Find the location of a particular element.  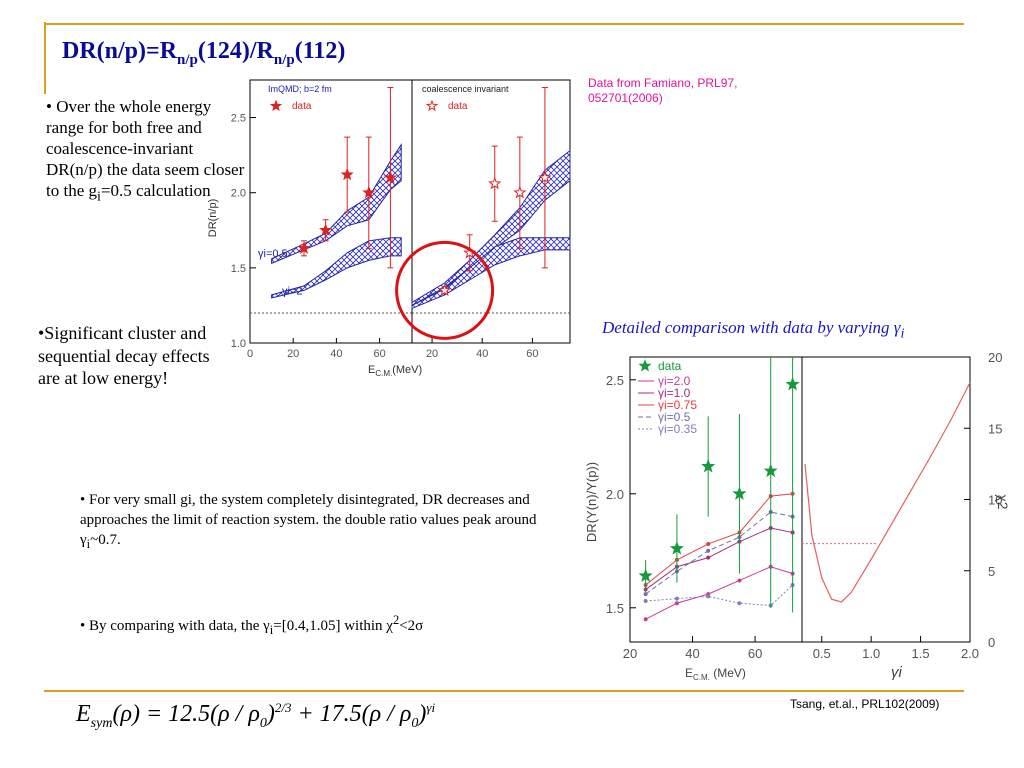

dr-panel-frame is located at coordinates (716, 499).